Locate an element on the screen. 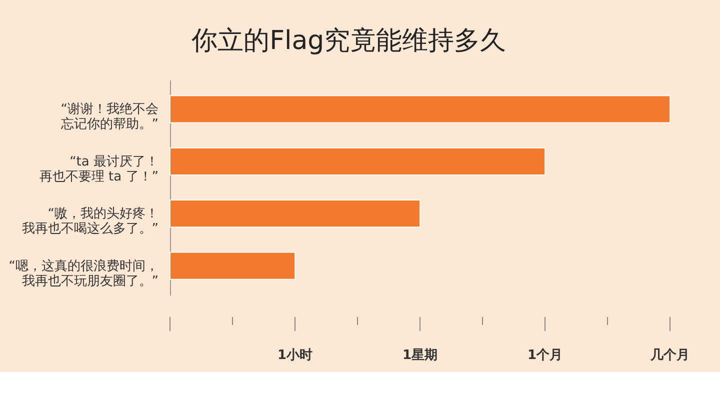 The width and height of the screenshot is (720, 395). text: 1个月 is located at coordinates (545, 355).